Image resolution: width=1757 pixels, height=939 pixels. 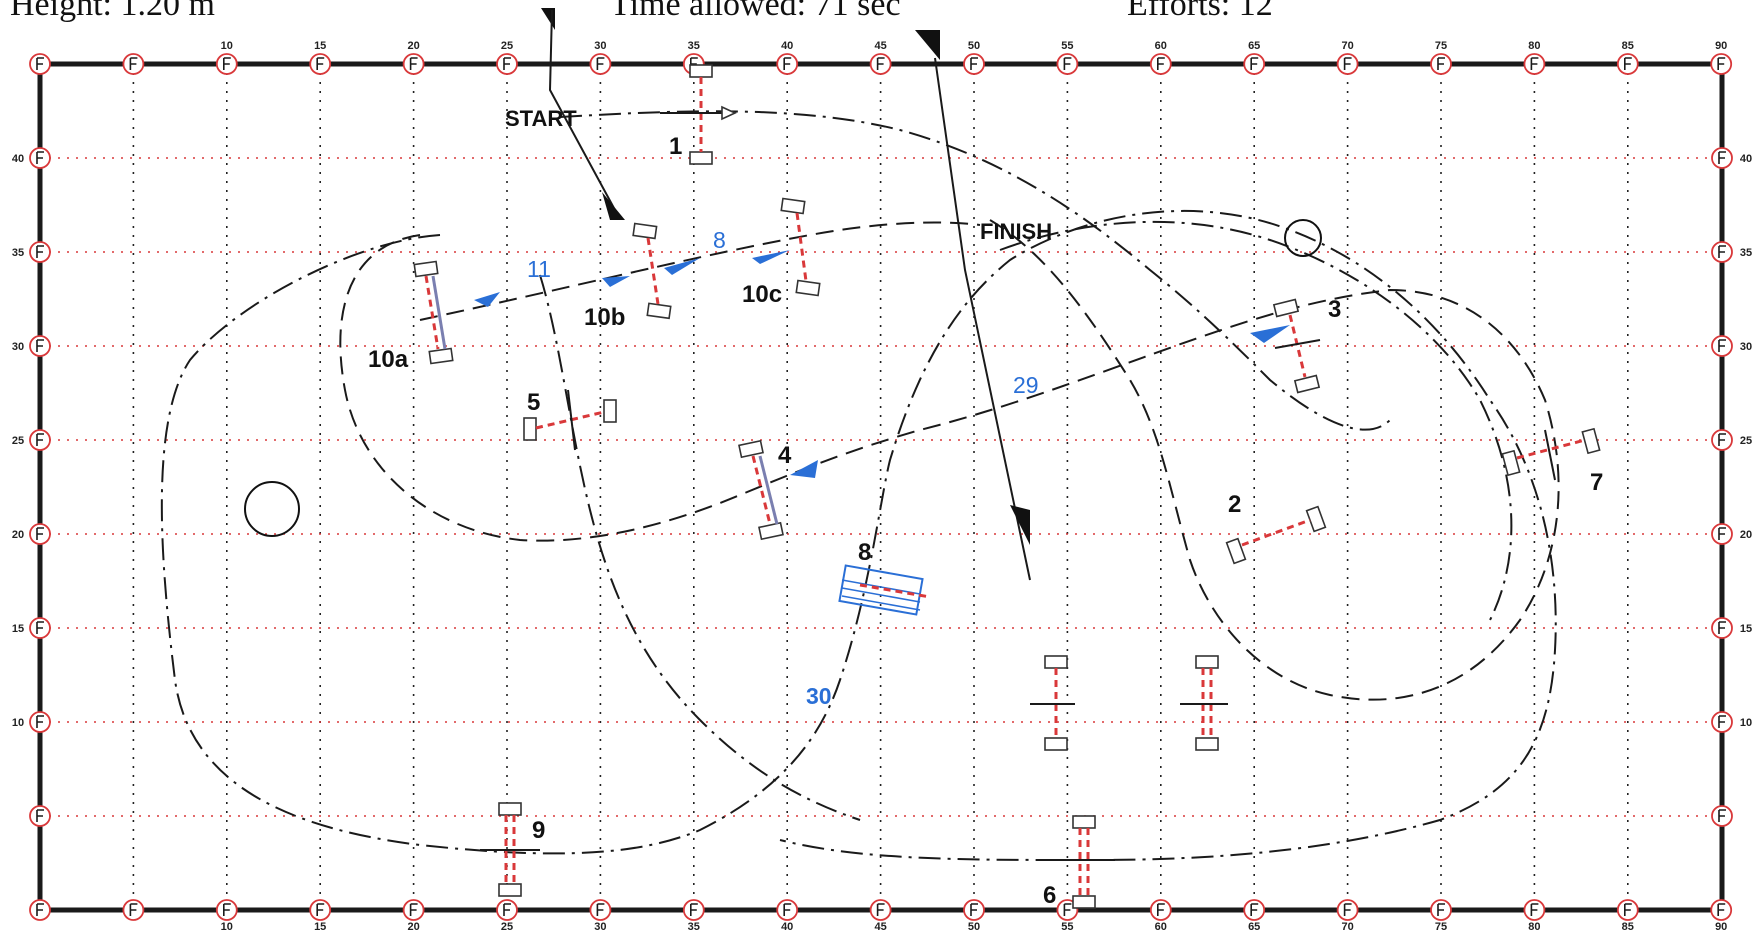 What do you see at coordinates (864, 552) in the screenshot?
I see `obstacle-label-8: 8` at bounding box center [864, 552].